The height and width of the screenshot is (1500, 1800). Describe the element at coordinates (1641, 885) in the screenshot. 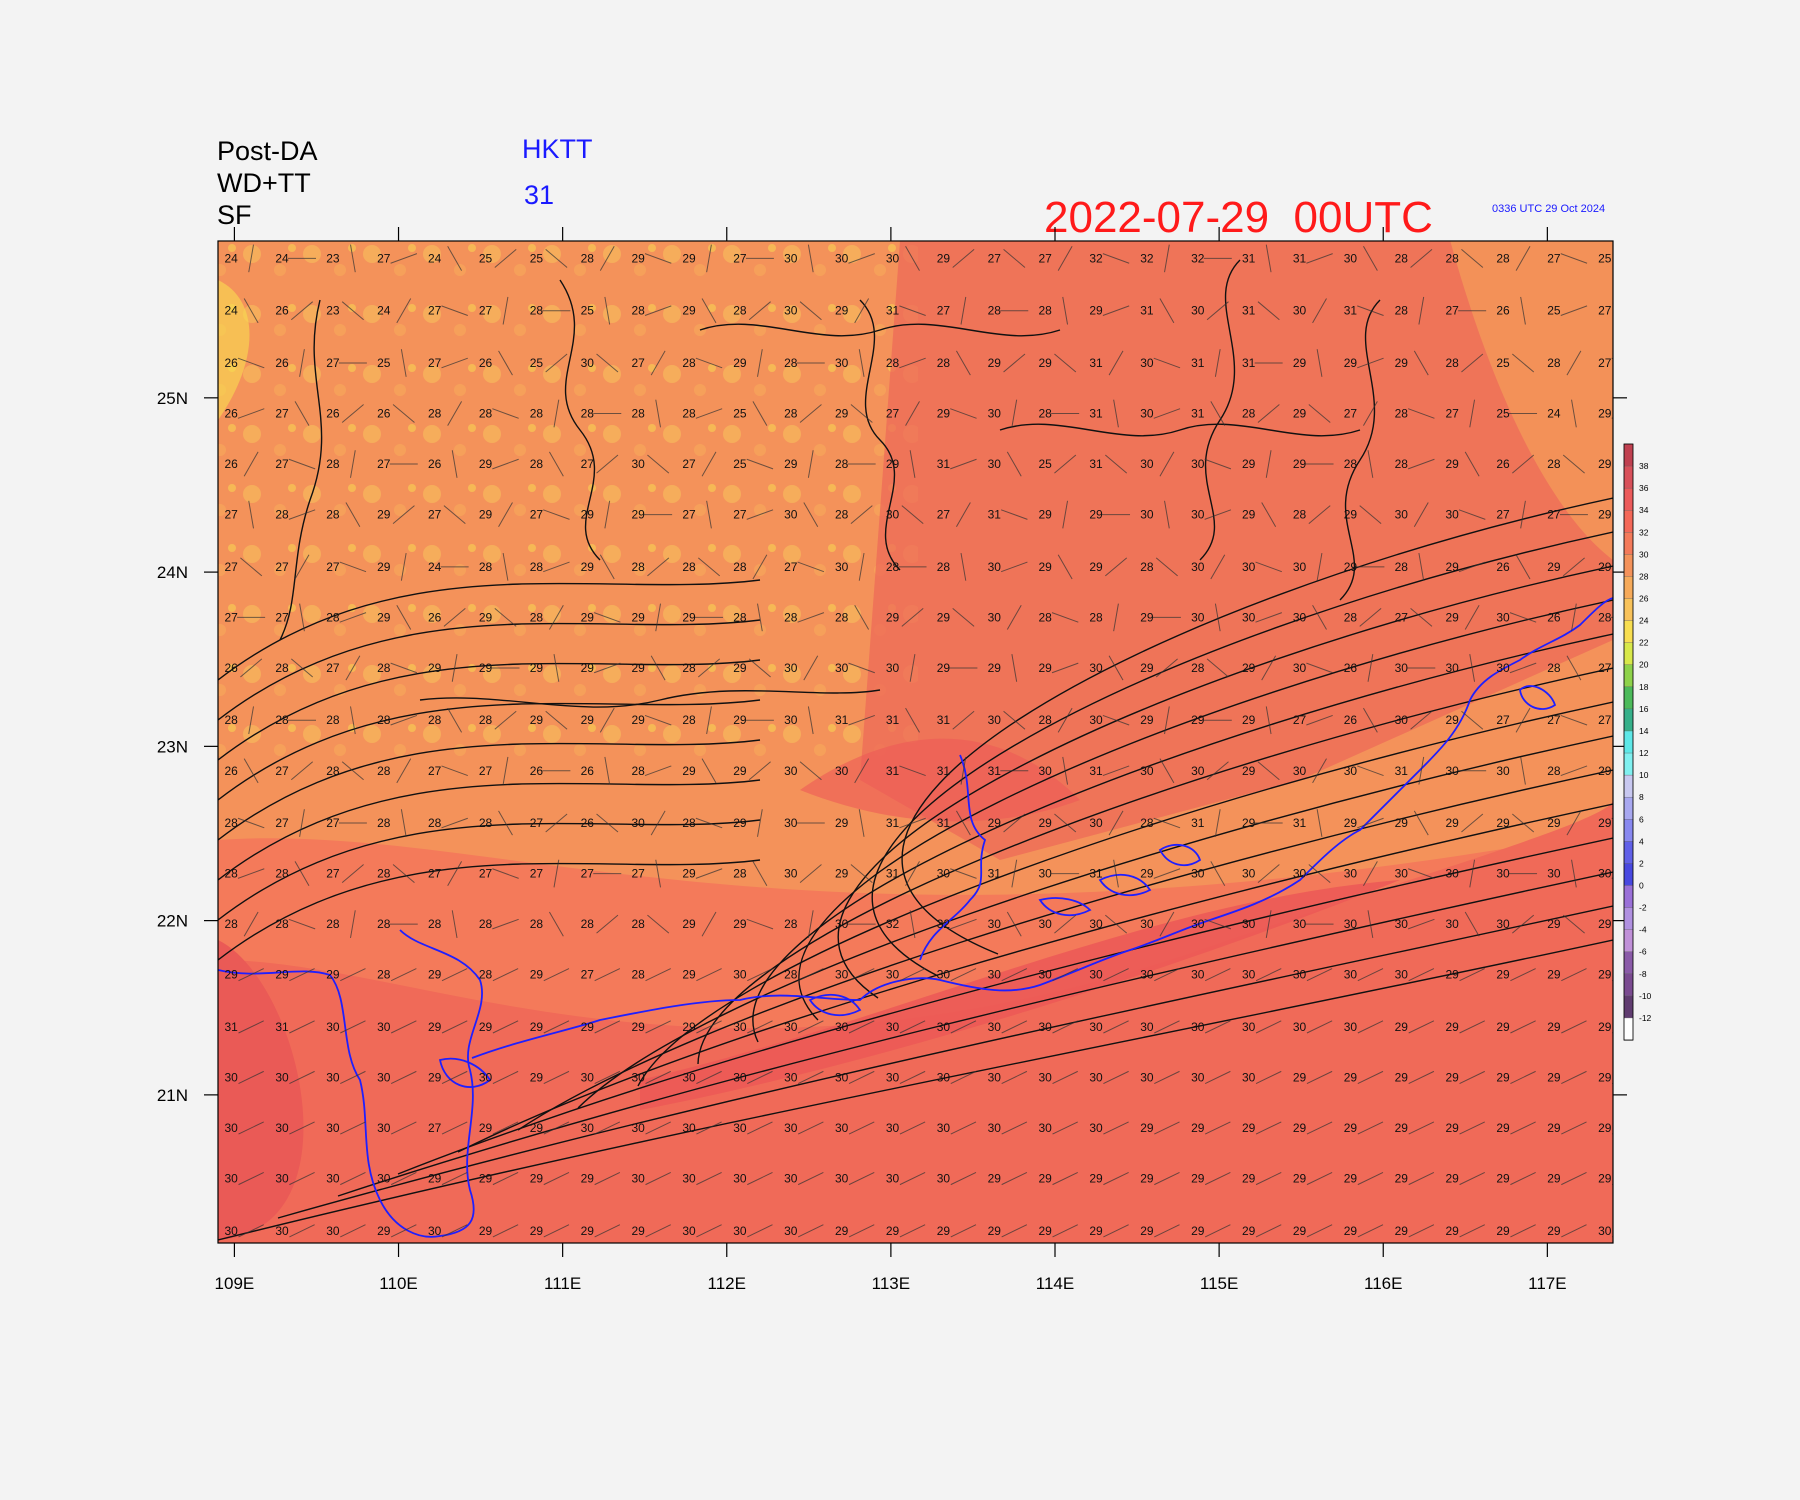

I see `colorbar-label: 0` at that location.